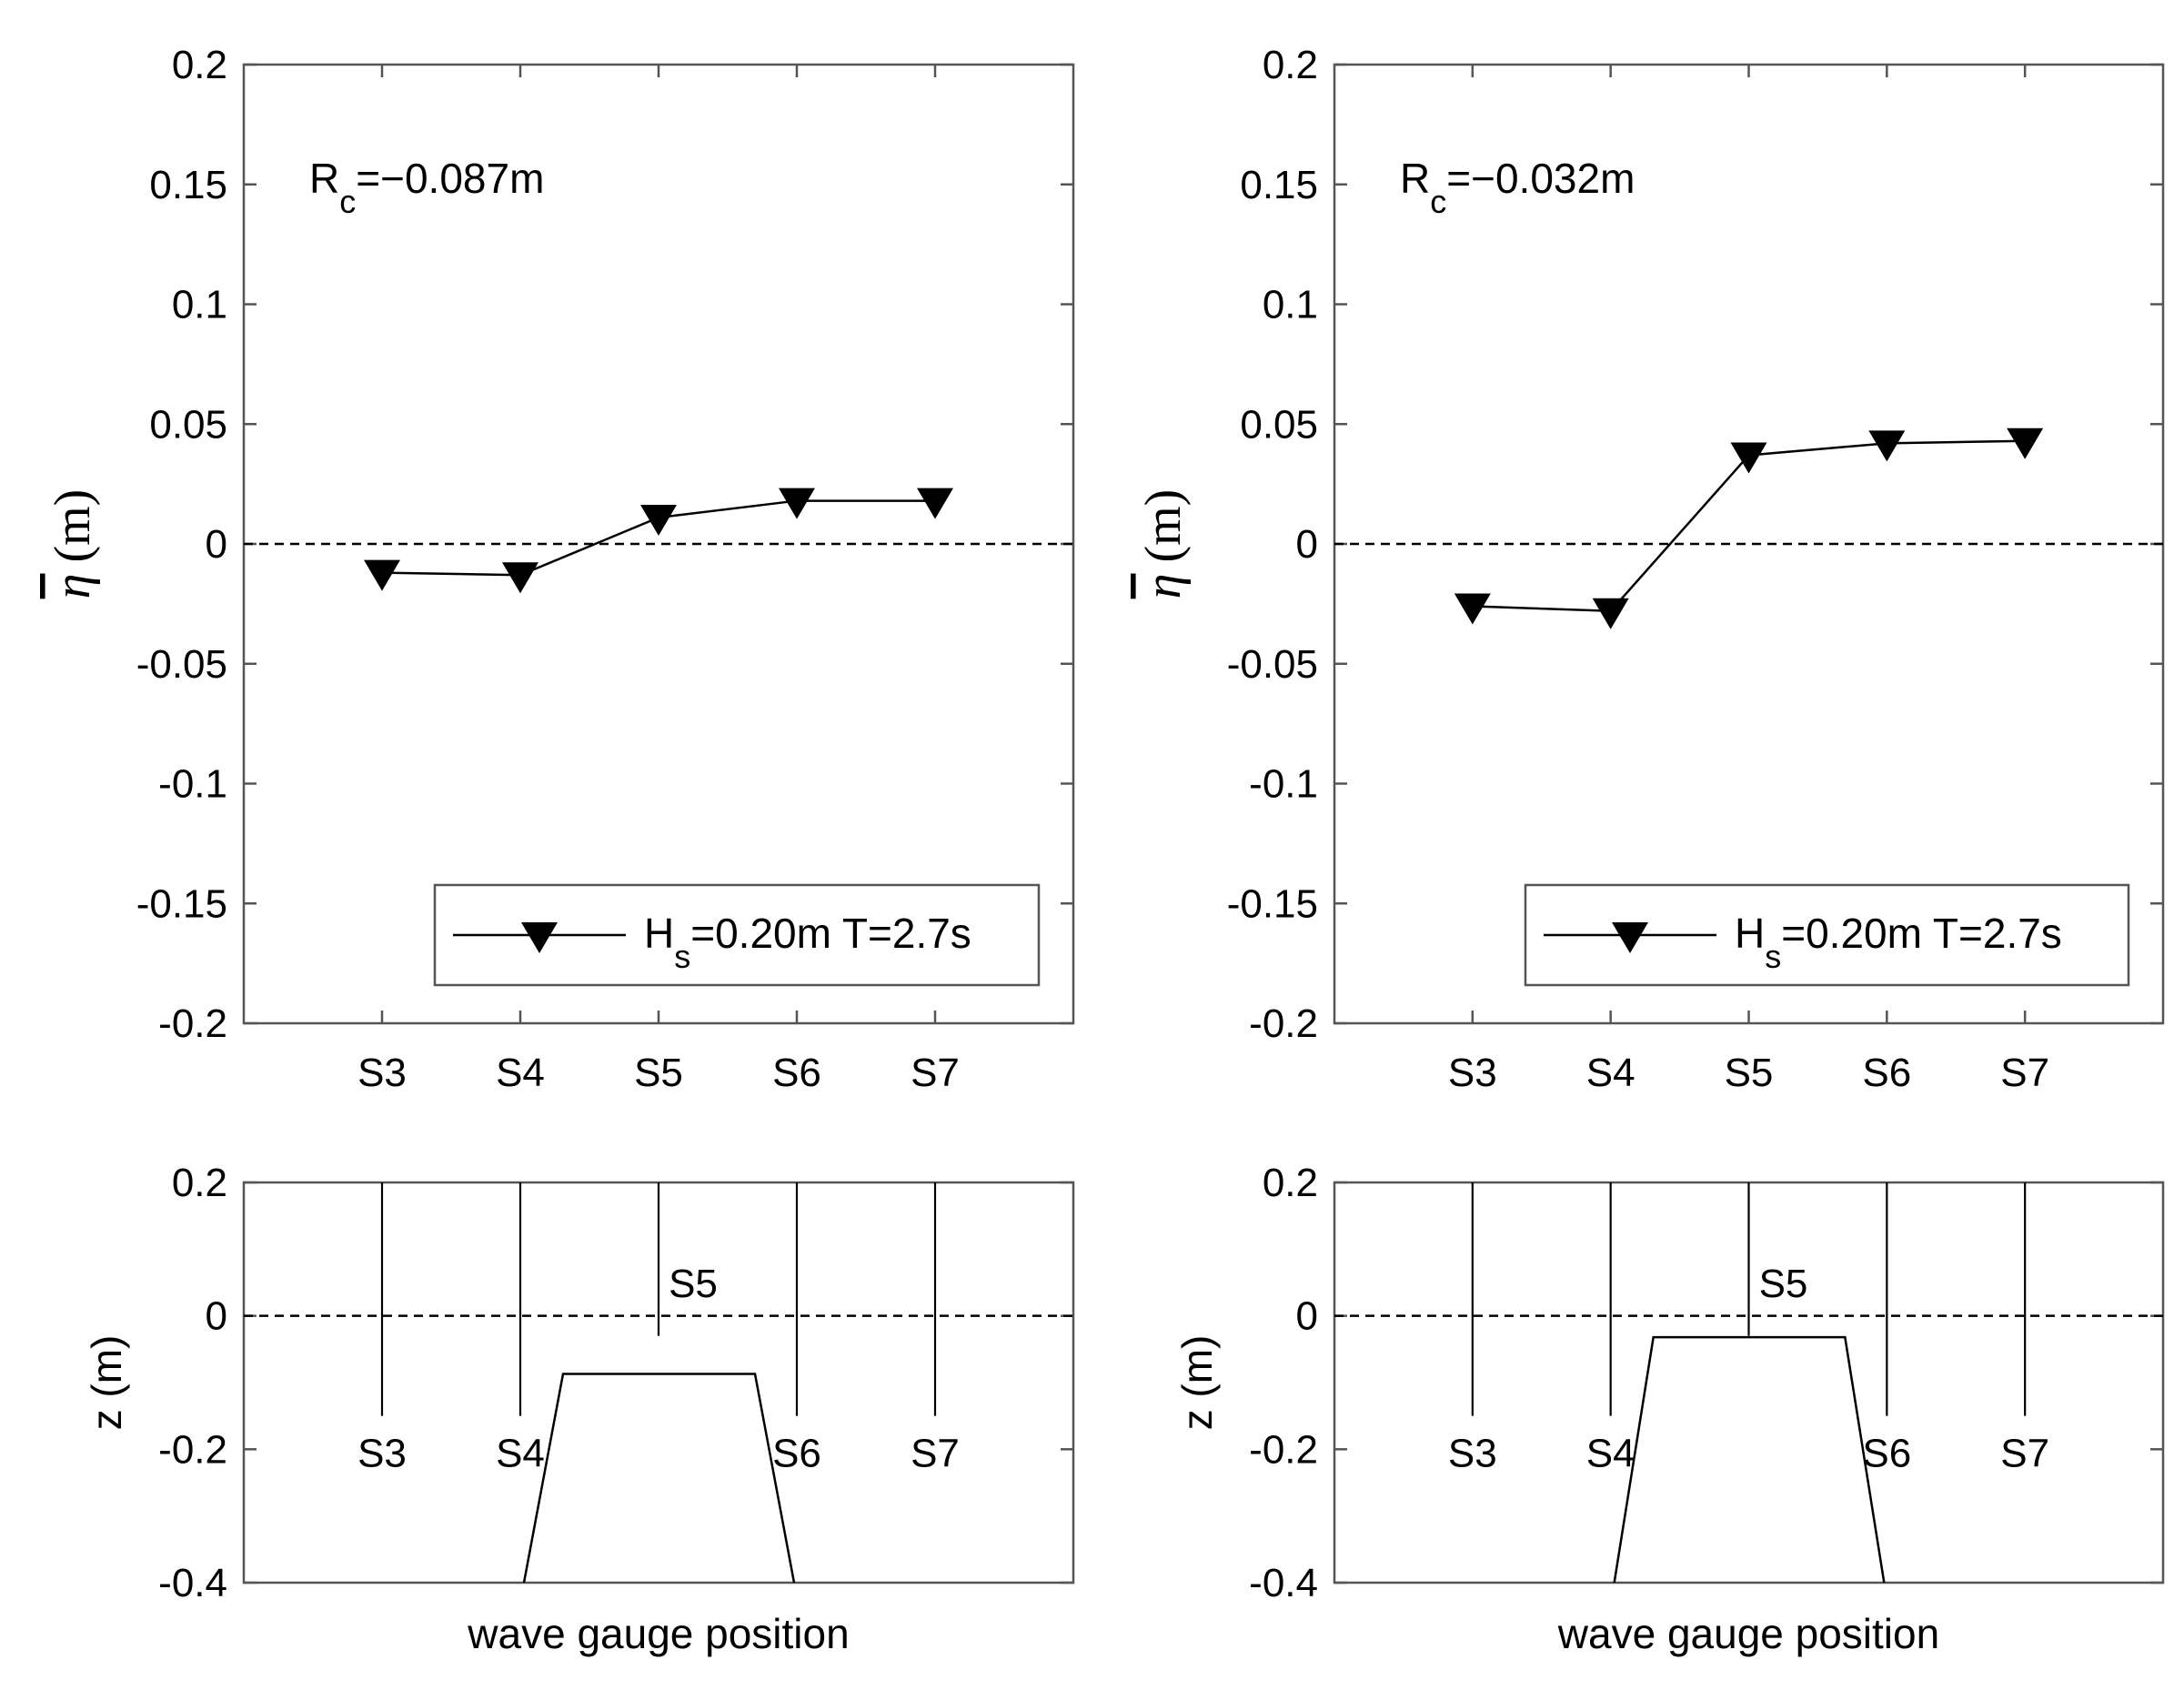  I want to click on rc-annotation: Rc=−0.087m, so click(426, 188).